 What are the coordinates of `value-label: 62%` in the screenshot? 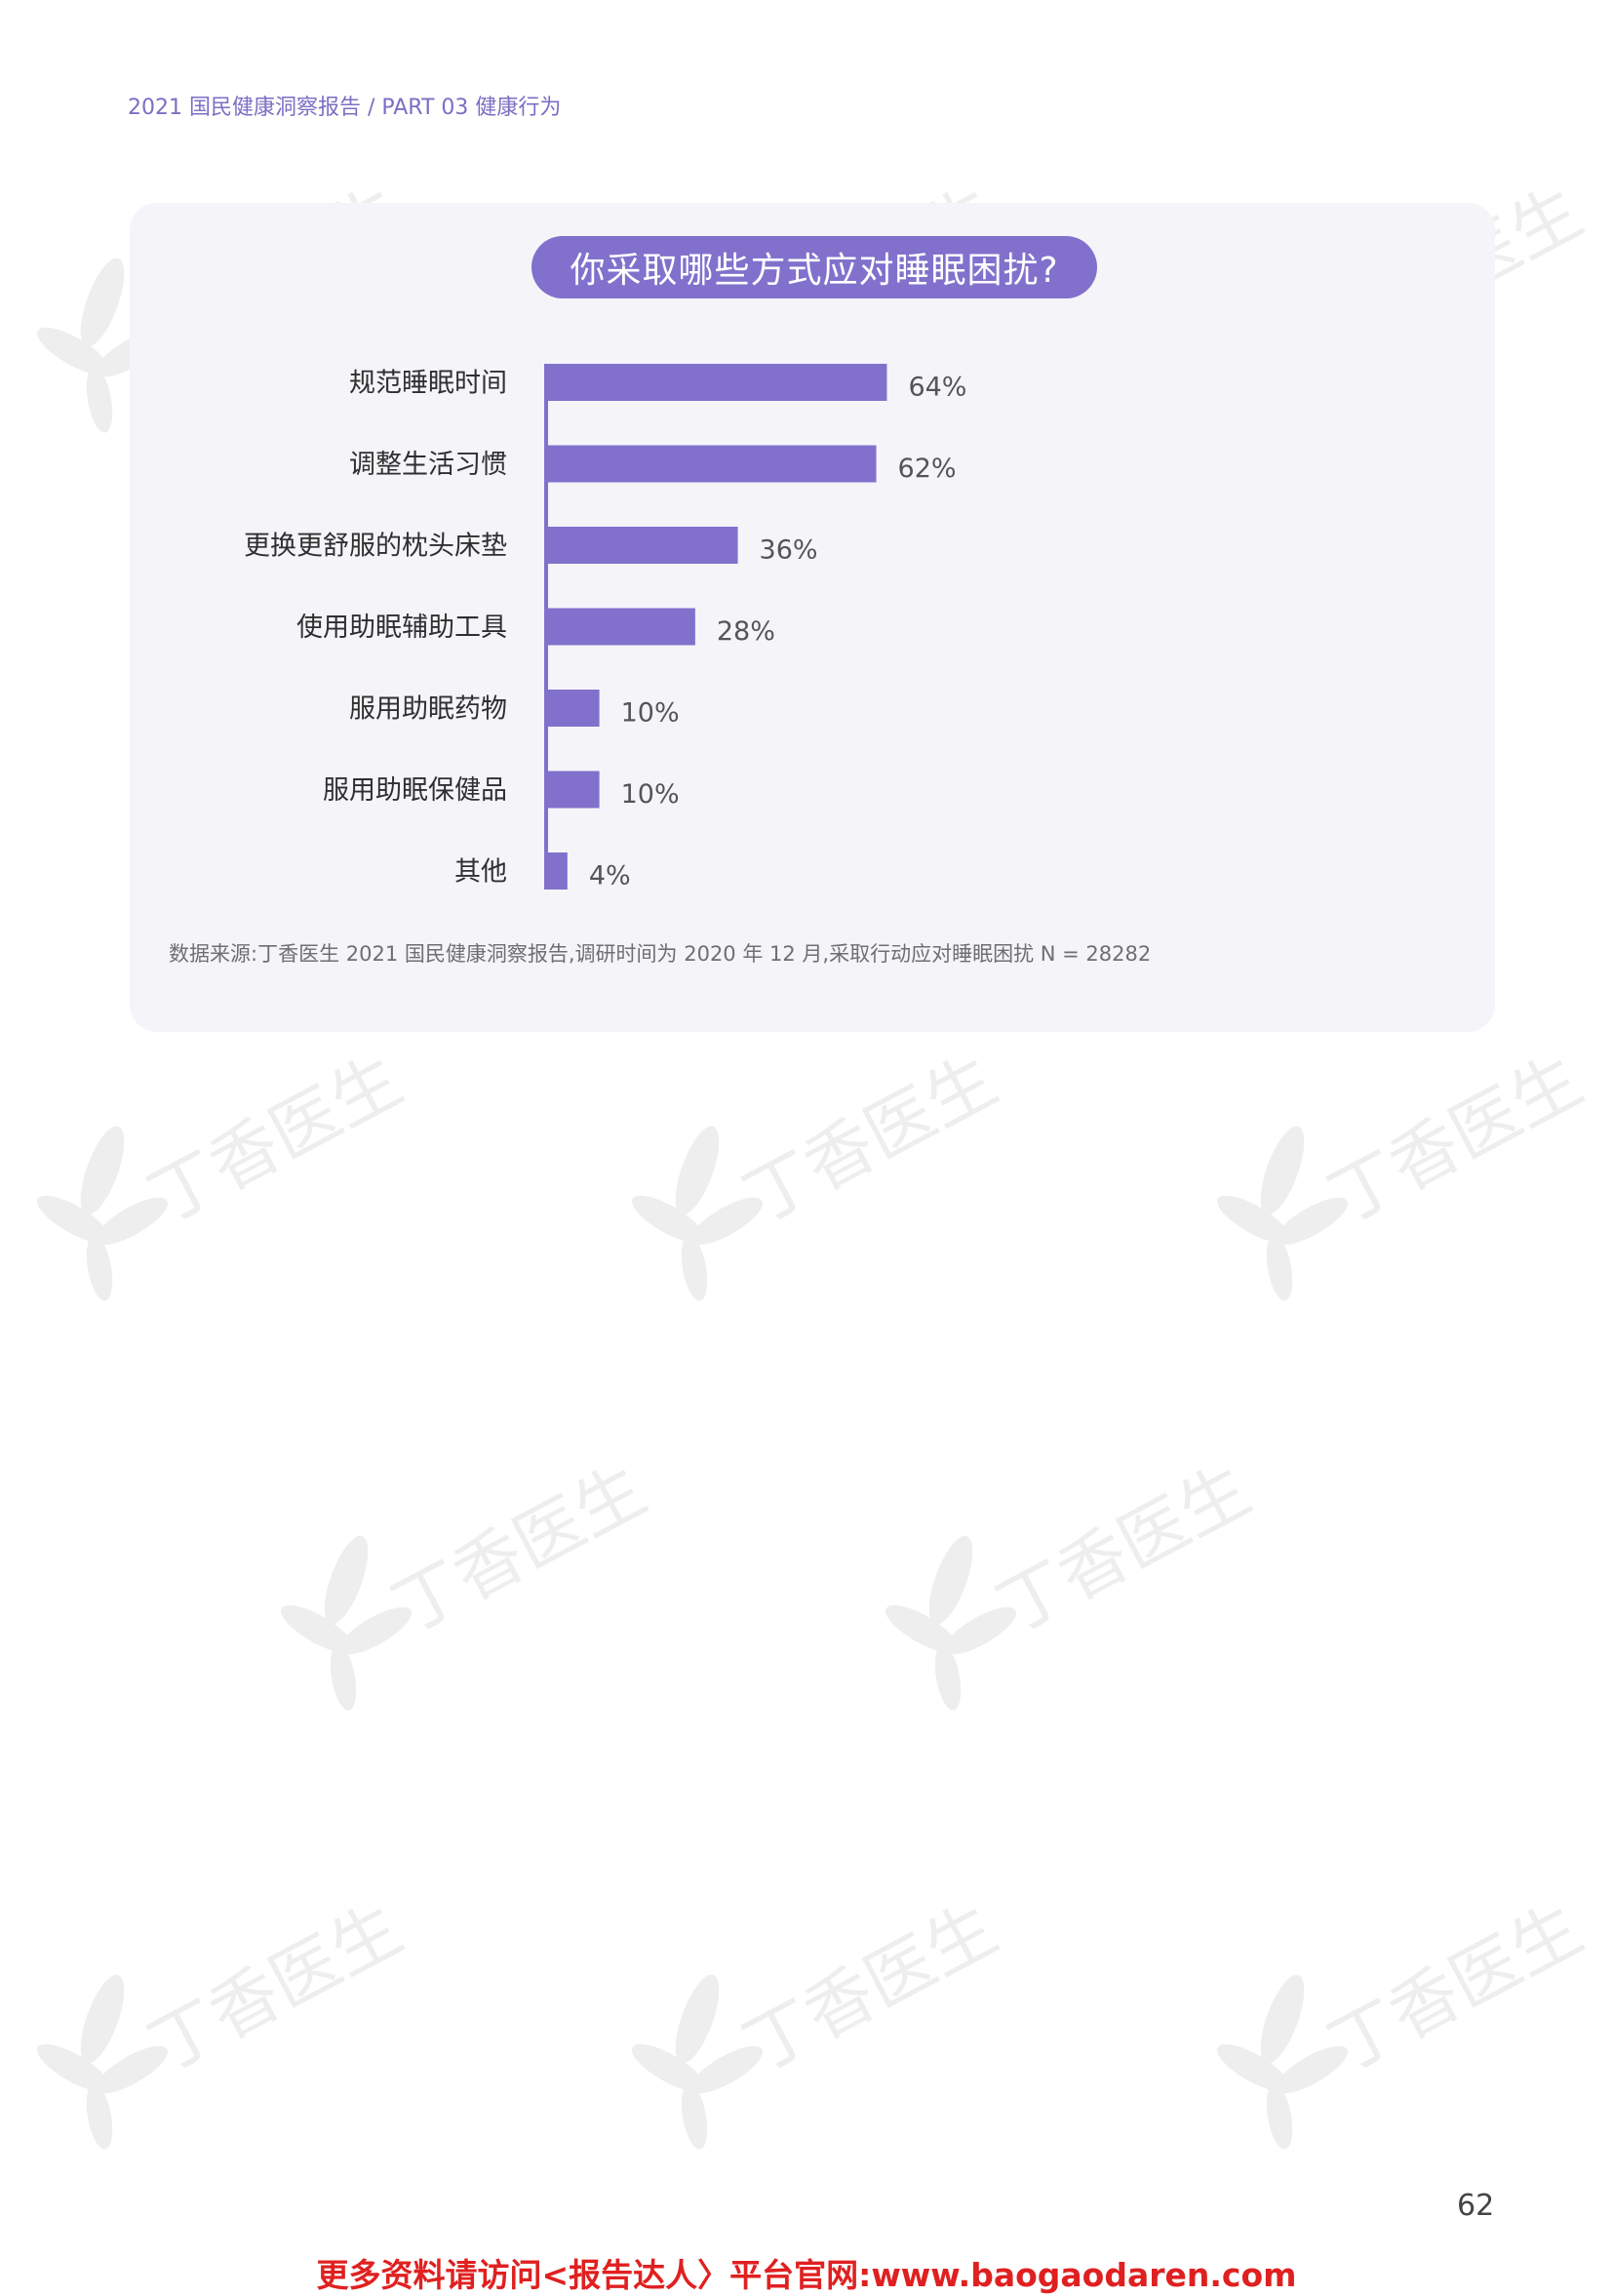 It's located at (927, 469).